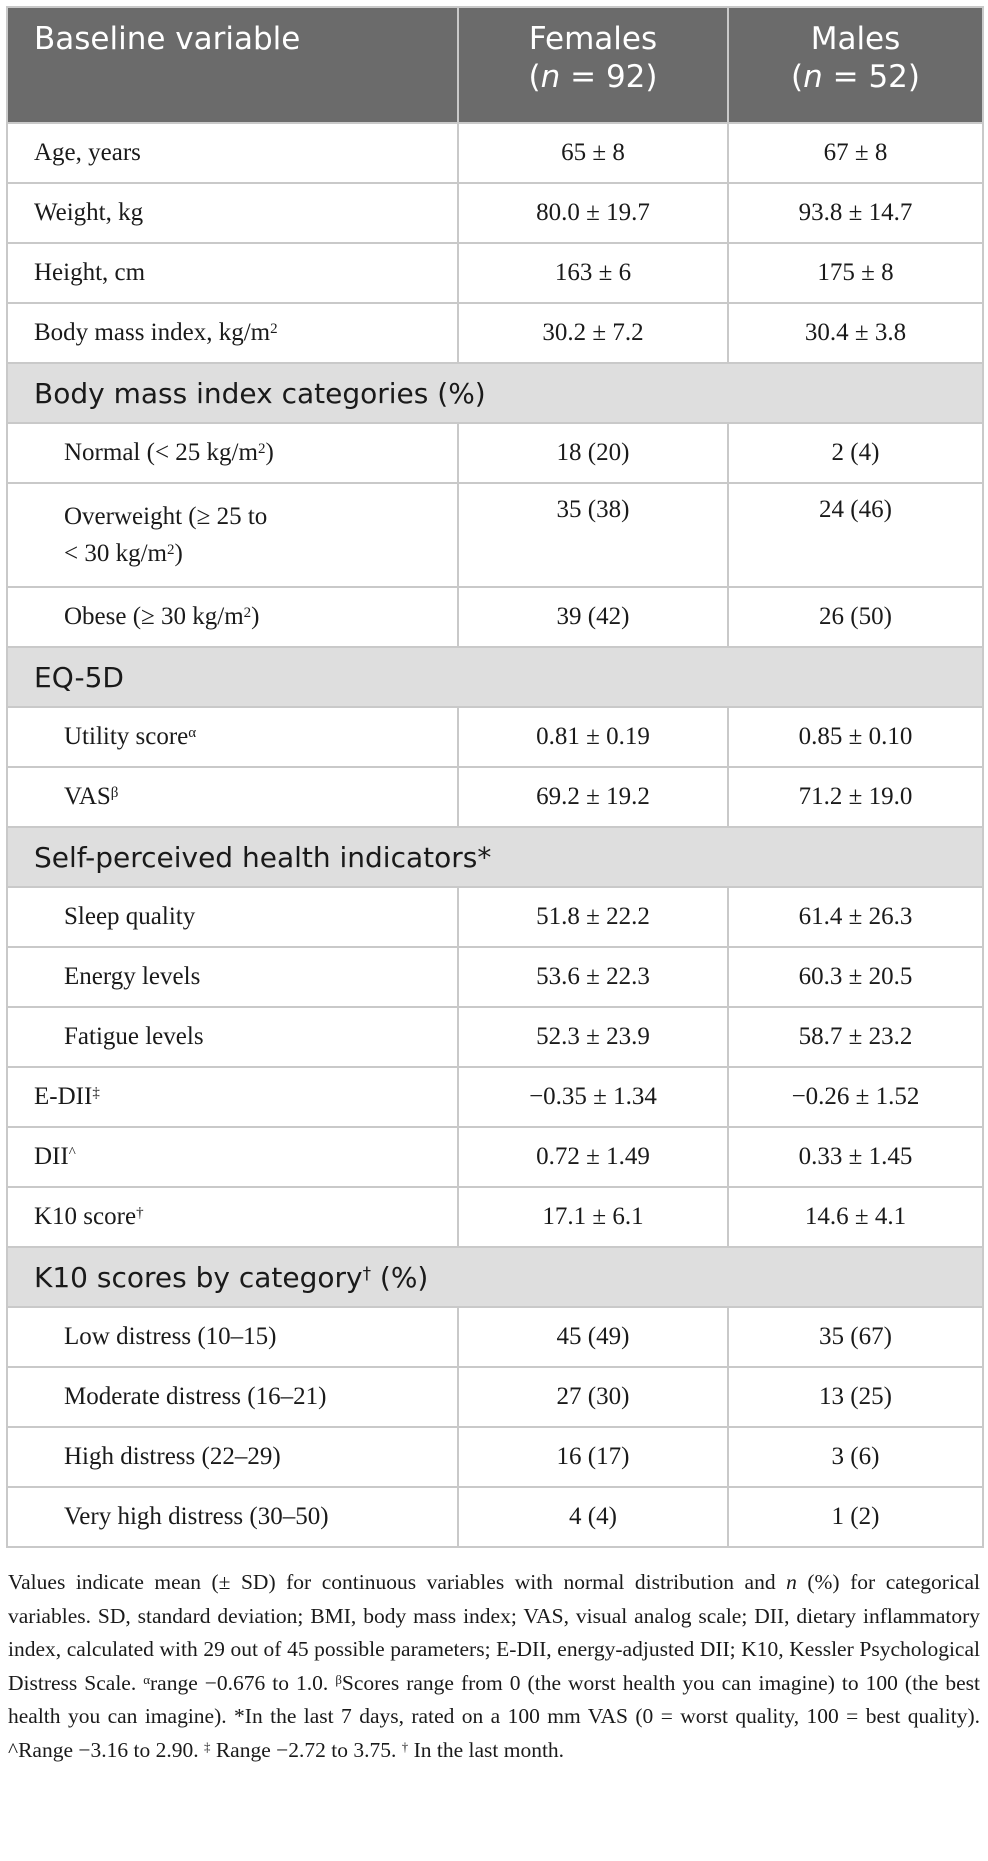  What do you see at coordinates (51, 1156) in the screenshot?
I see `row-label-text: DII` at bounding box center [51, 1156].